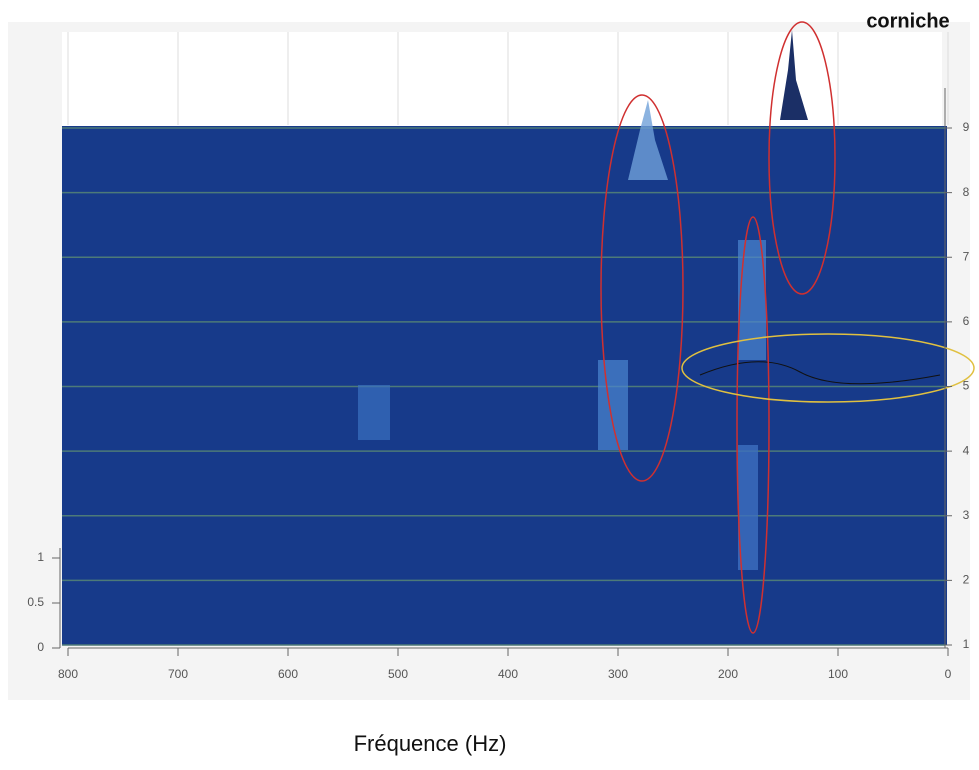 The image size is (979, 770). I want to click on x-tick-label: 500, so click(398, 674).